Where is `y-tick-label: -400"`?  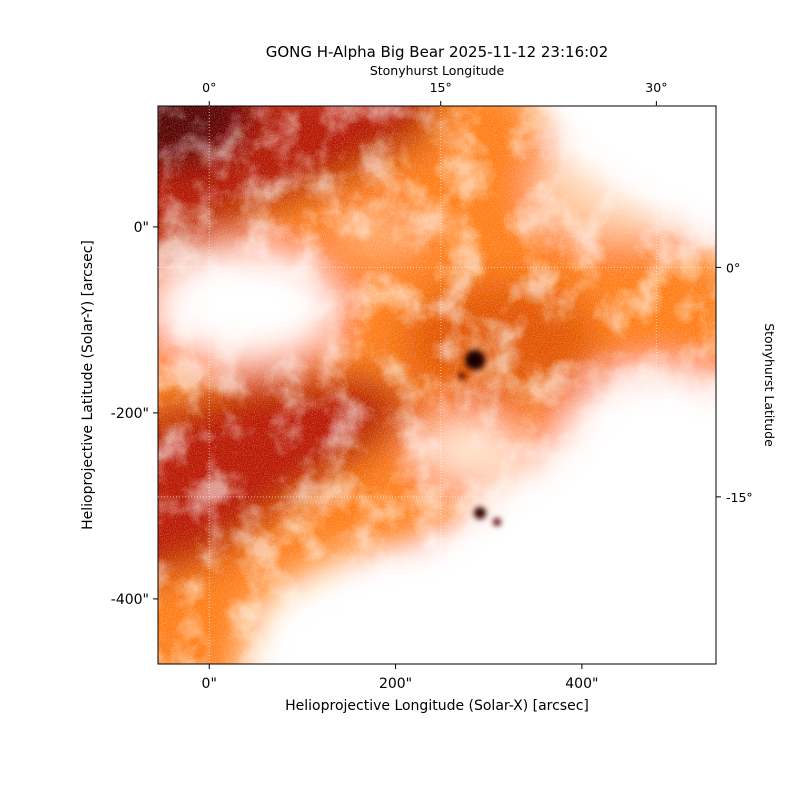
y-tick-label: -400" is located at coordinates (130, 600).